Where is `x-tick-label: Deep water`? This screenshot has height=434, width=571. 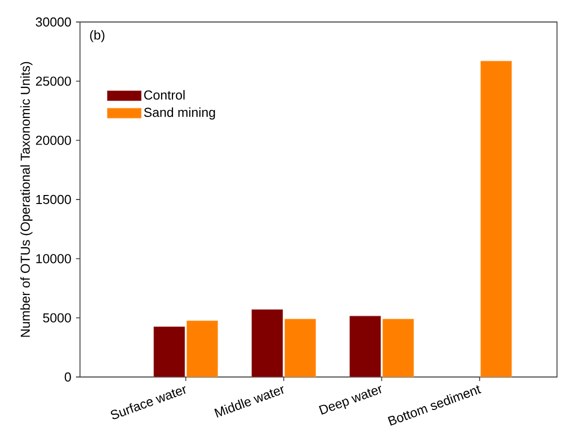 x-tick-label: Deep water is located at coordinates (350, 400).